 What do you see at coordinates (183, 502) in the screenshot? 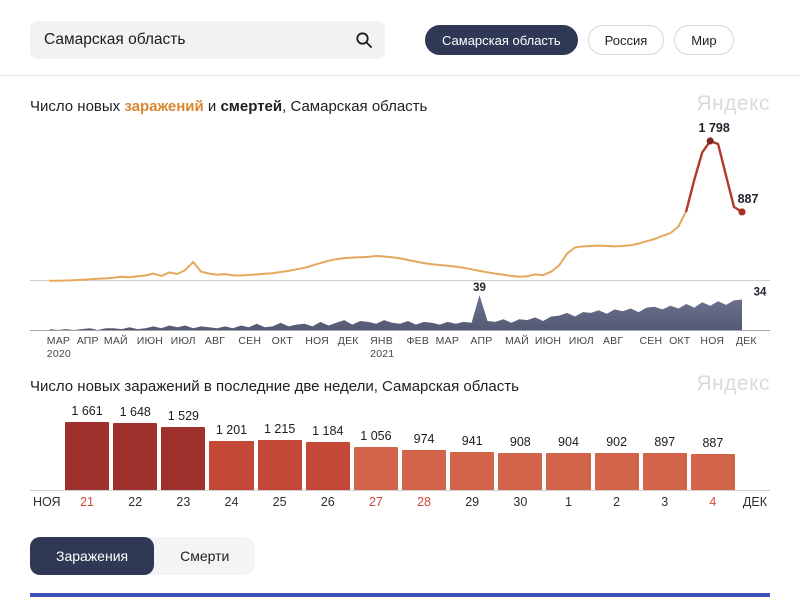
I see `bar-date-label: 23` at bounding box center [183, 502].